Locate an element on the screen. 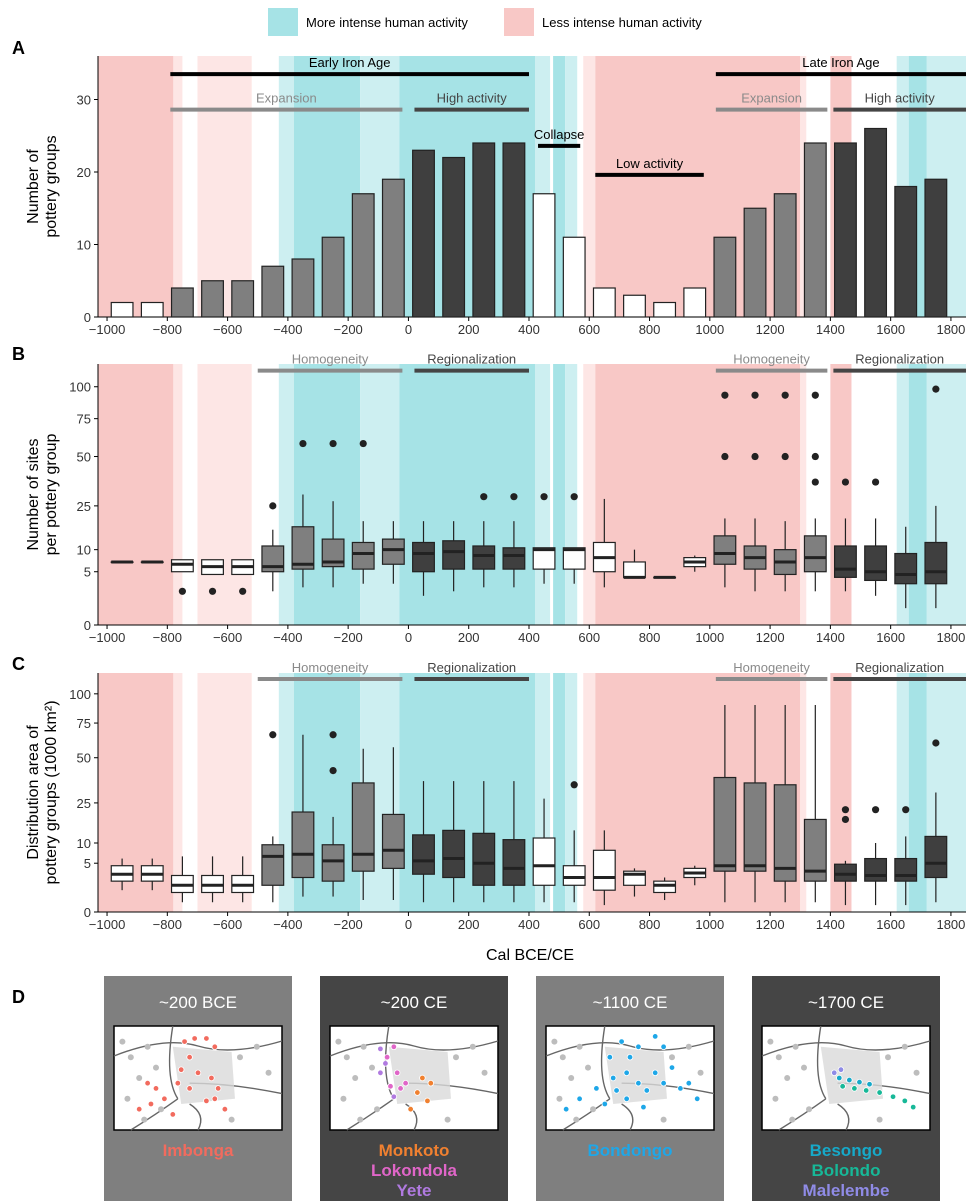  pottery-group-label: Bondongo is located at coordinates (630, 1150).